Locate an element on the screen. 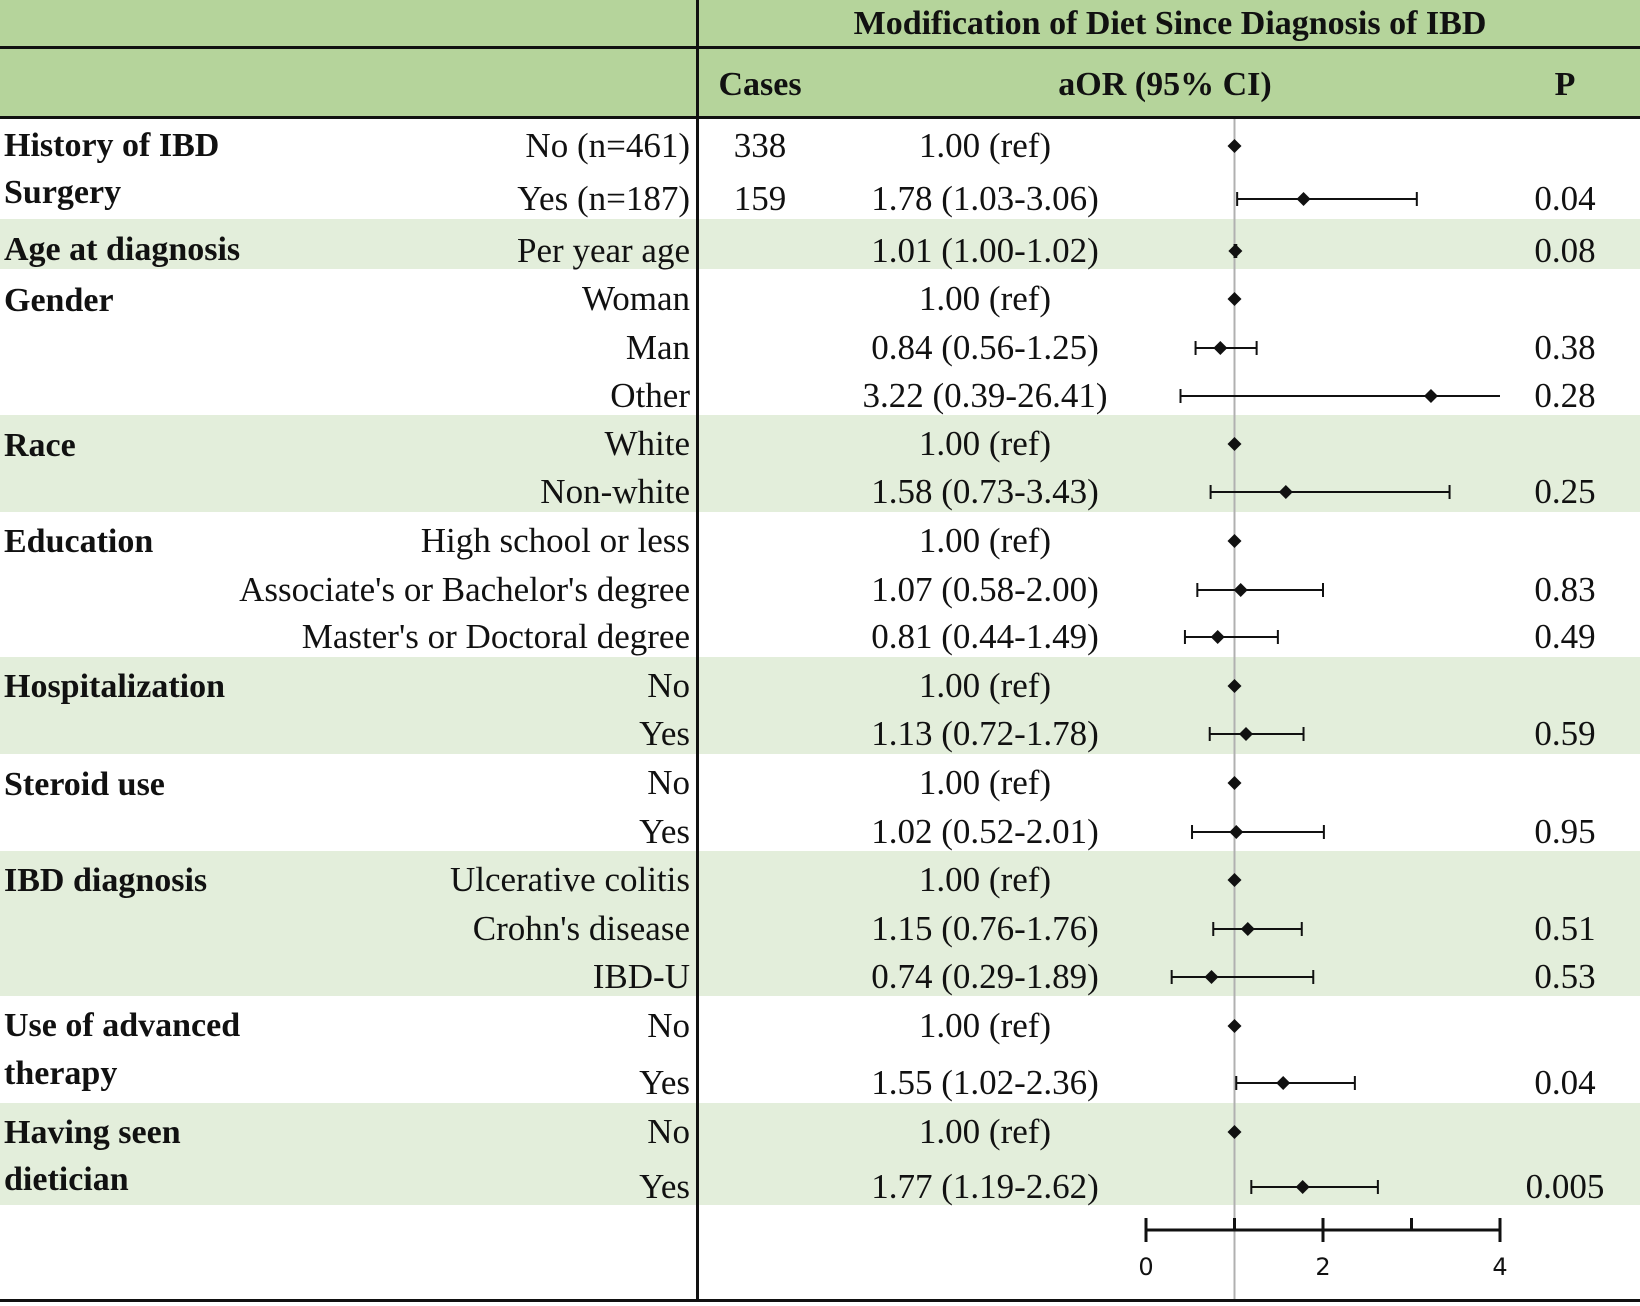 Image resolution: width=1640 pixels, height=1306 pixels. p-column-header: P is located at coordinates (1565, 84).